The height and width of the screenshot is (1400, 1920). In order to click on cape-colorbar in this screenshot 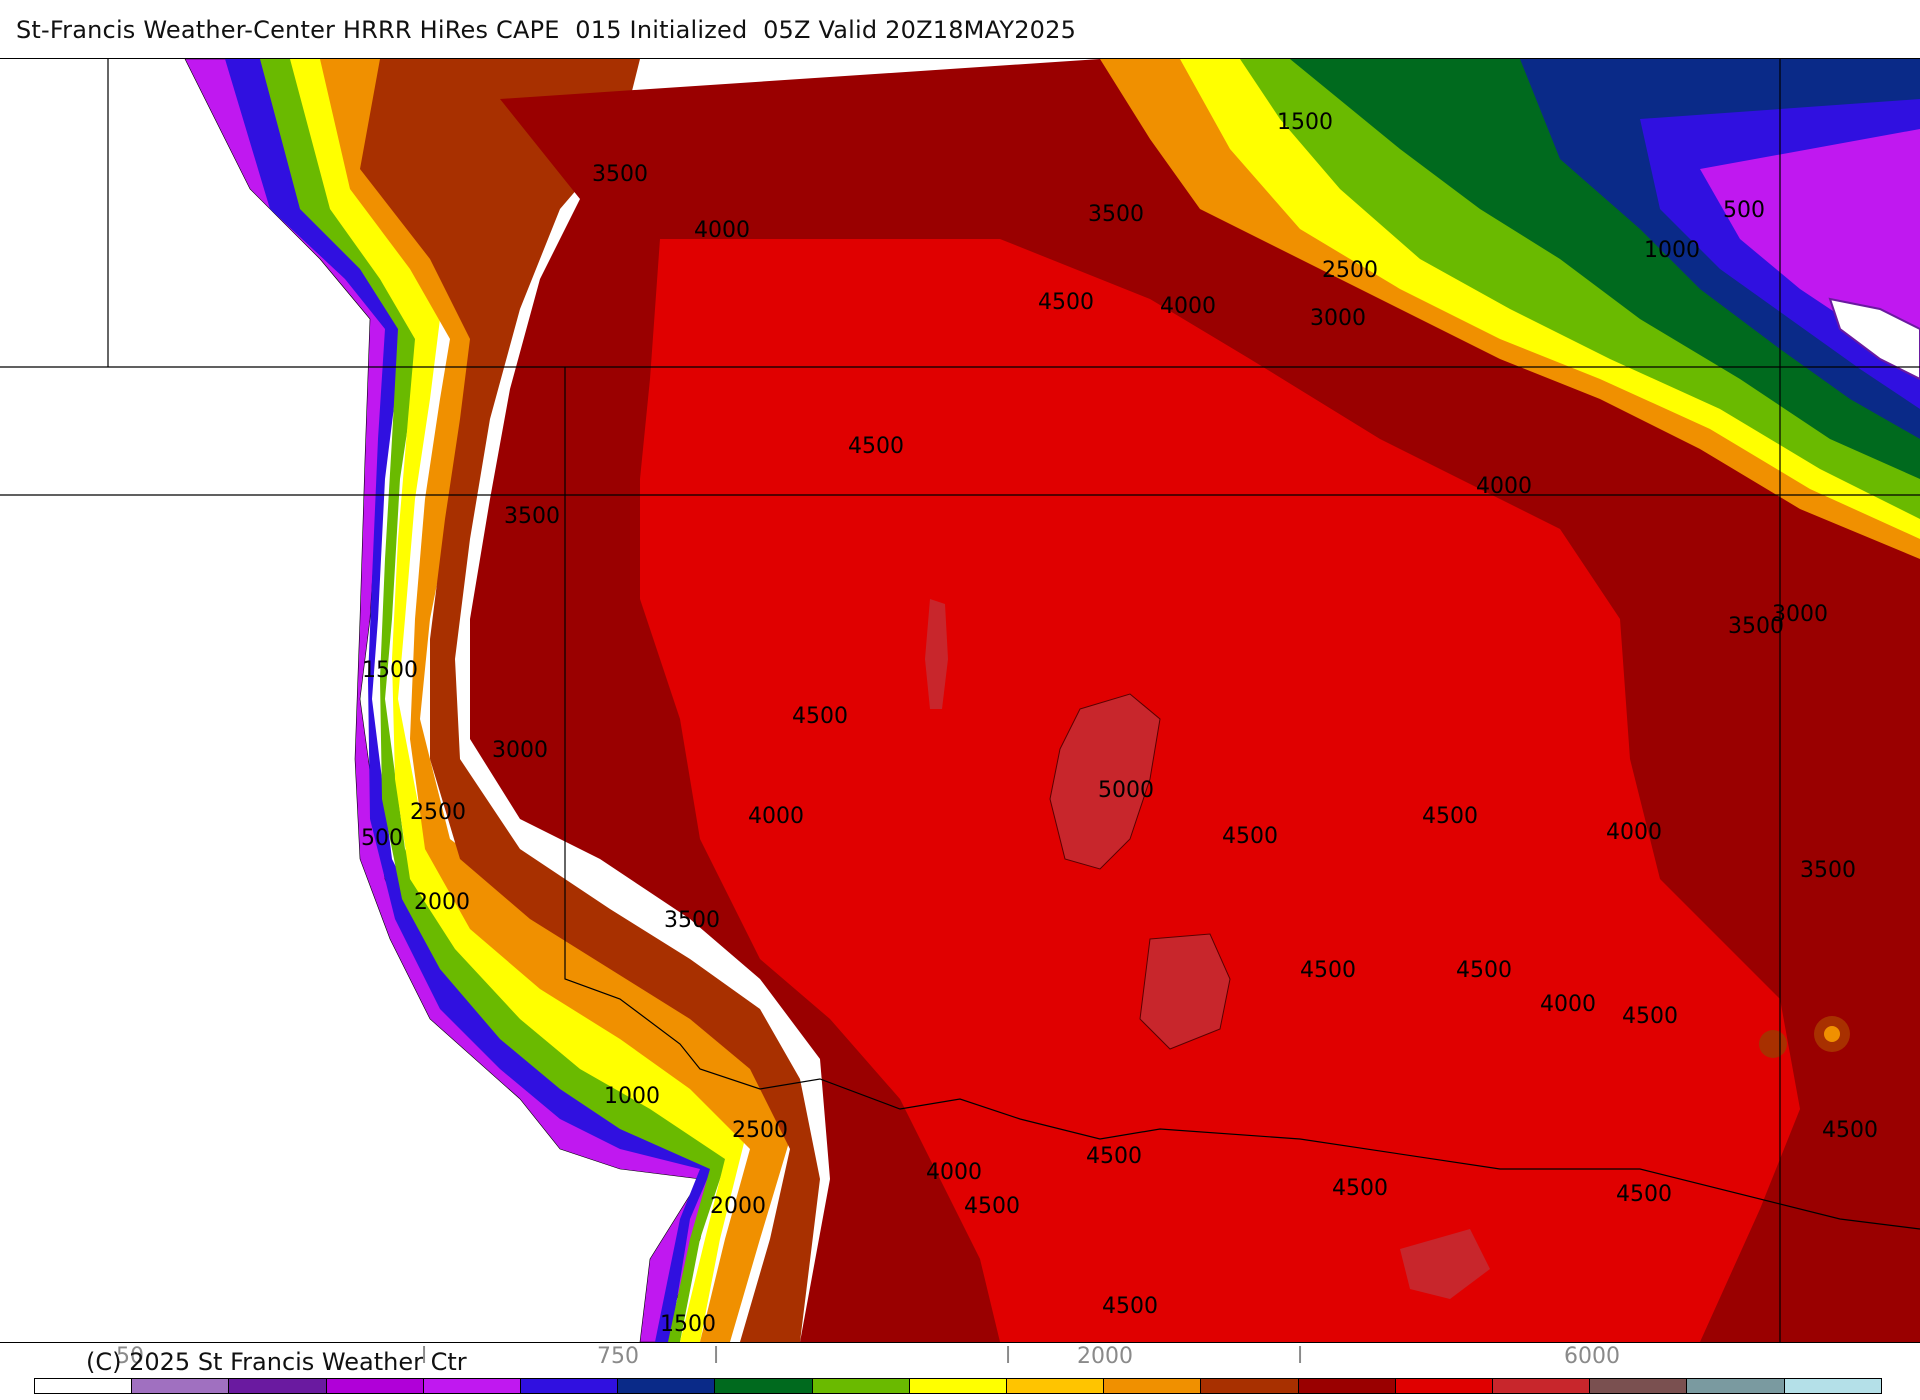, I will do `click(958, 1386)`.